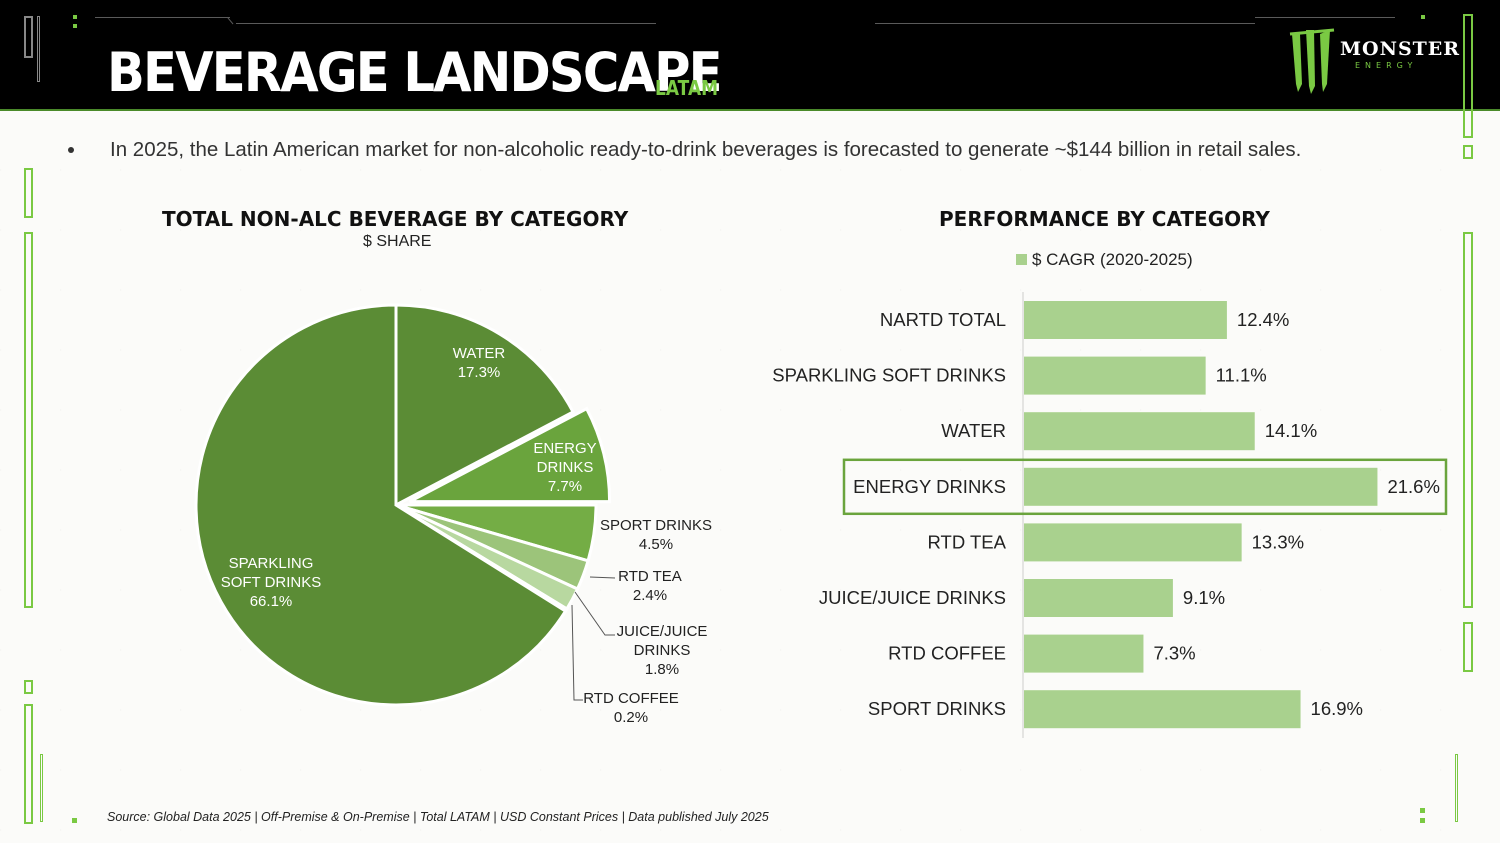  Describe the element at coordinates (395, 219) in the screenshot. I see `pie-chart-title: TOTAL NON-ALC BEVERAGE BY CATEGORY` at that location.